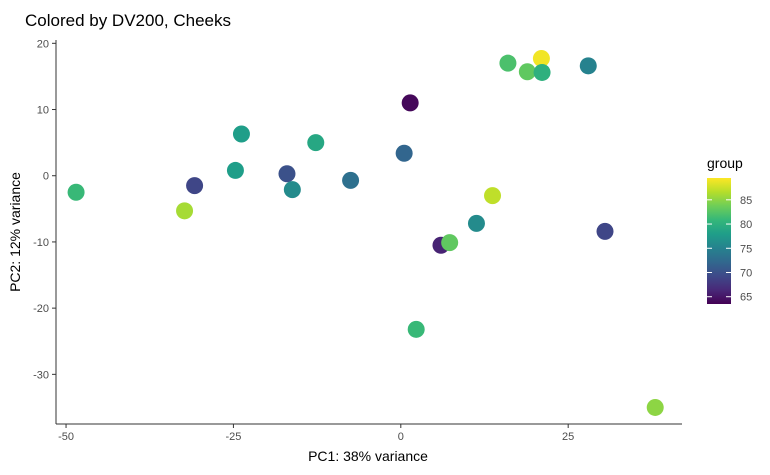 This screenshot has height=475, width=770. Describe the element at coordinates (41, 375) in the screenshot. I see `y-tick-label: -30` at that location.